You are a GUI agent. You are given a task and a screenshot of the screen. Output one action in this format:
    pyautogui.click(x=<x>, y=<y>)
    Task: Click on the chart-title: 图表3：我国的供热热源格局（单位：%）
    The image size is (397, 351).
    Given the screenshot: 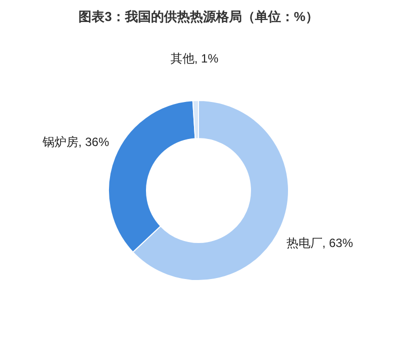 What is the action you would take?
    pyautogui.click(x=198, y=16)
    